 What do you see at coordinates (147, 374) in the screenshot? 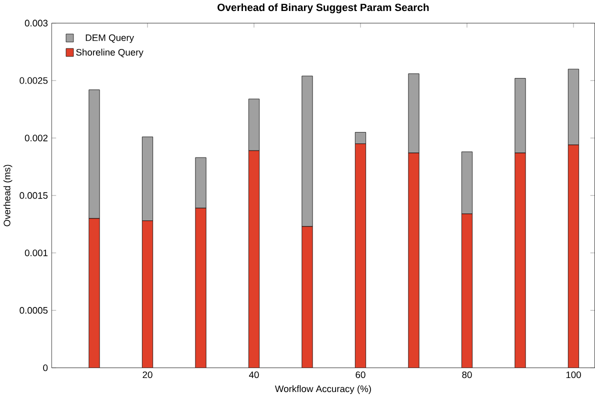
I see `x-tick-label: 20` at bounding box center [147, 374].